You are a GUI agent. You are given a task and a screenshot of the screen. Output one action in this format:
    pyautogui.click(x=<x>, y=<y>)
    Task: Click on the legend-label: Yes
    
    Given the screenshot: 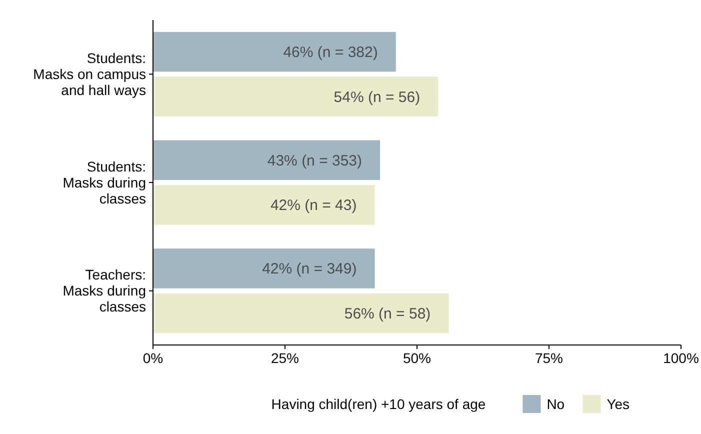 What is the action you would take?
    pyautogui.click(x=618, y=404)
    